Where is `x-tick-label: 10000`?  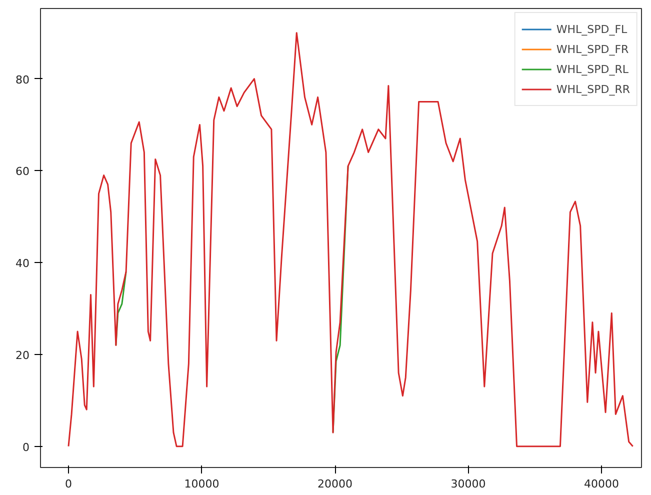
x-tick-label: 10000 is located at coordinates (202, 484).